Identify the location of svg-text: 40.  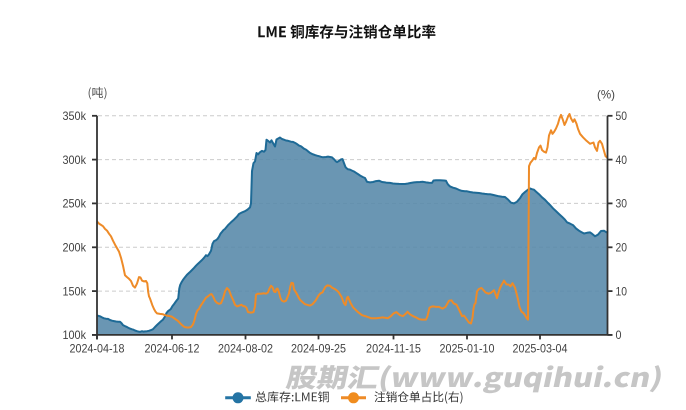
(622, 160).